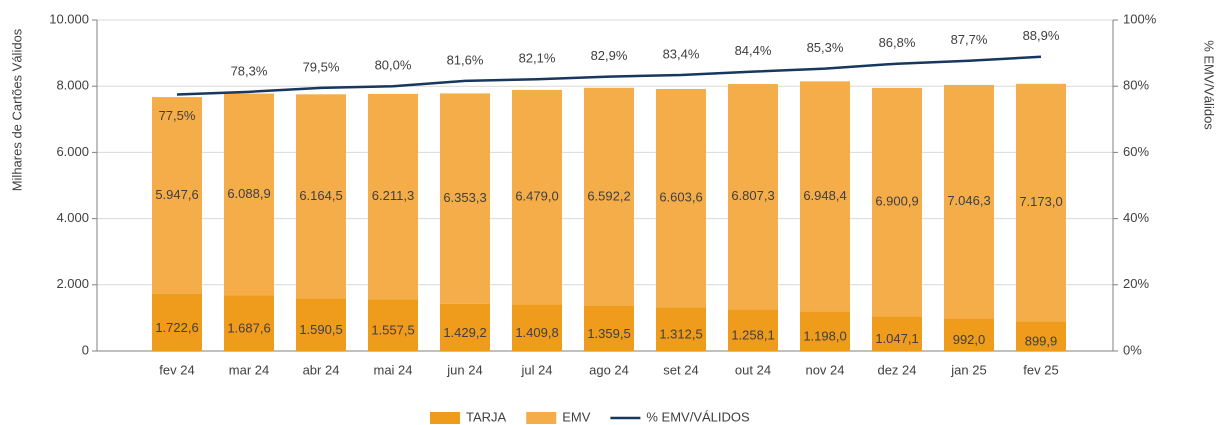 The image size is (1221, 425). Describe the element at coordinates (537, 58) in the screenshot. I see `line-label: 82,1%` at that location.